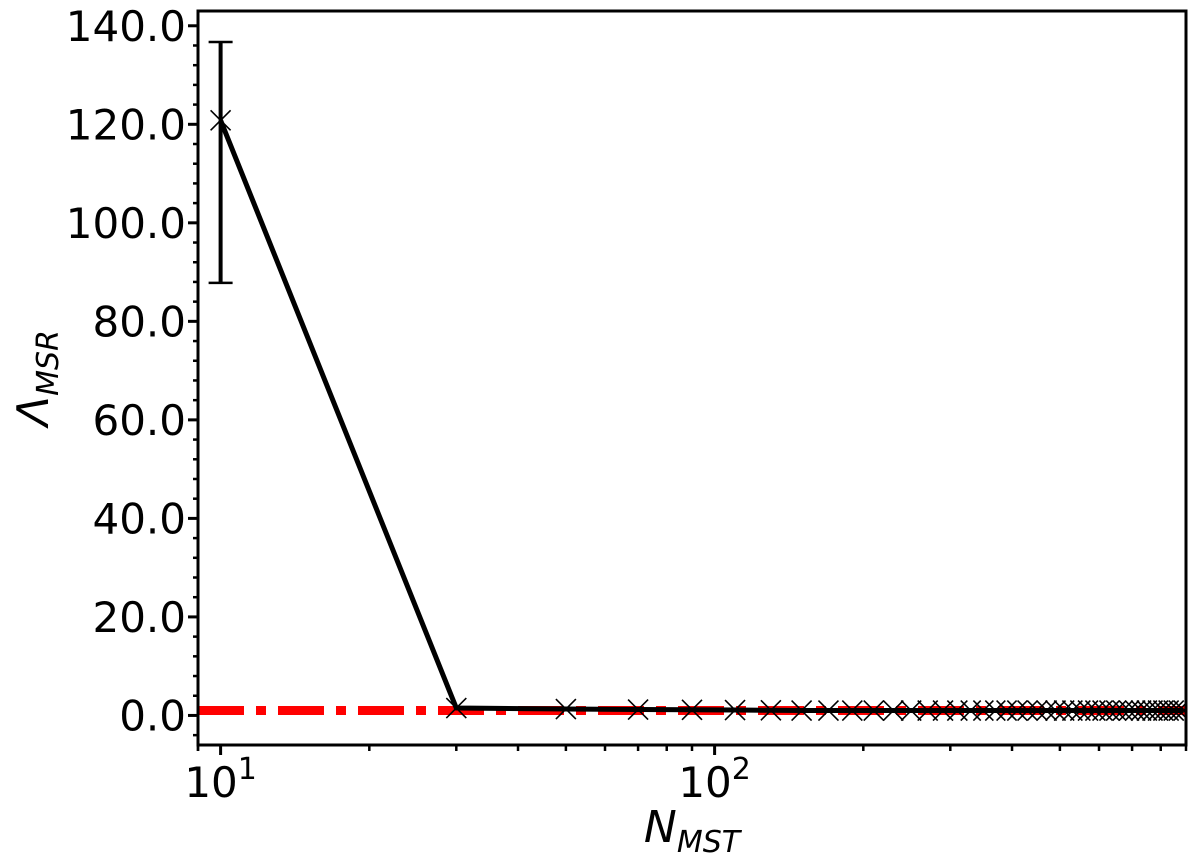 This screenshot has width=1196, height=860. I want to click on y-tick-label: 40.0, so click(139, 518).